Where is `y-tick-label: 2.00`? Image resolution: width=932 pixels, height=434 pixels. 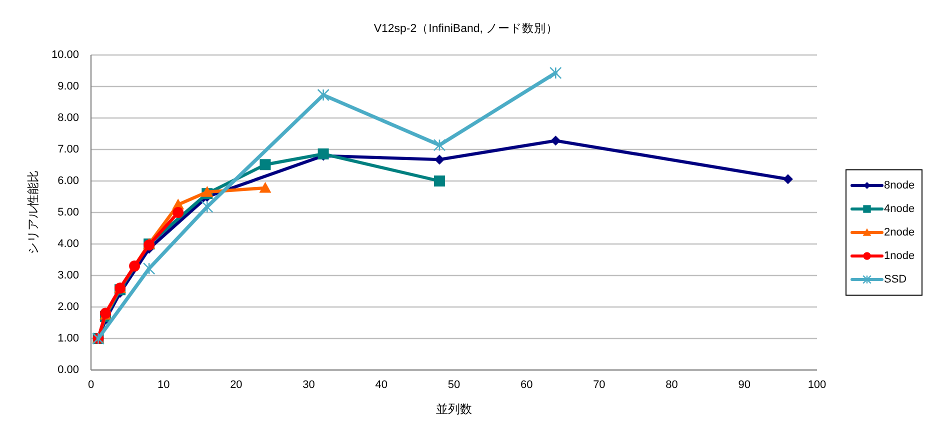 y-tick-label: 2.00 is located at coordinates (68, 307).